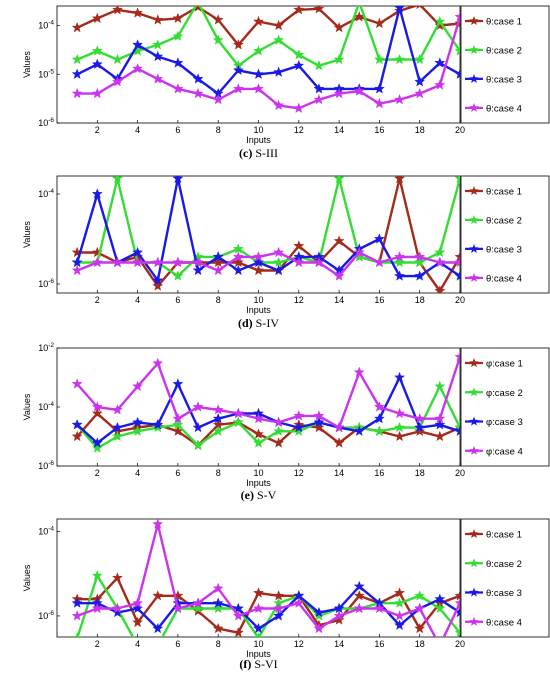 The height and width of the screenshot is (681, 550). Describe the element at coordinates (258, 130) in the screenshot. I see `x-tick-label: 10` at that location.